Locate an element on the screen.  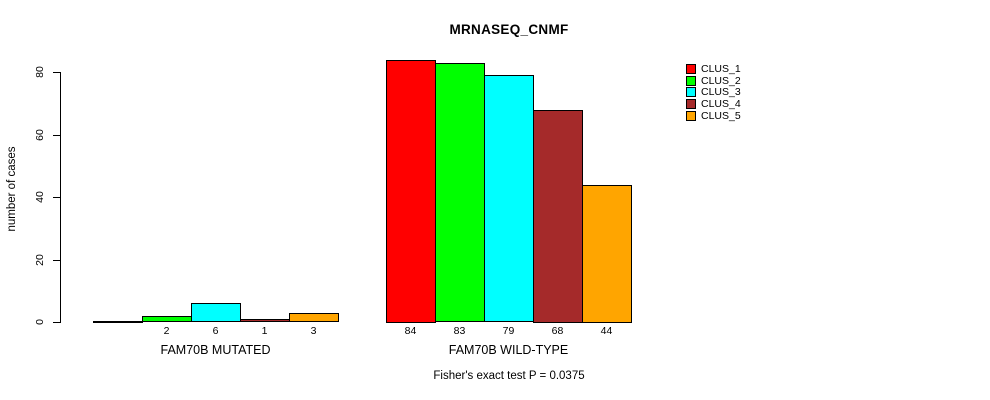
legend-label: CLUS_5 is located at coordinates (721, 115).